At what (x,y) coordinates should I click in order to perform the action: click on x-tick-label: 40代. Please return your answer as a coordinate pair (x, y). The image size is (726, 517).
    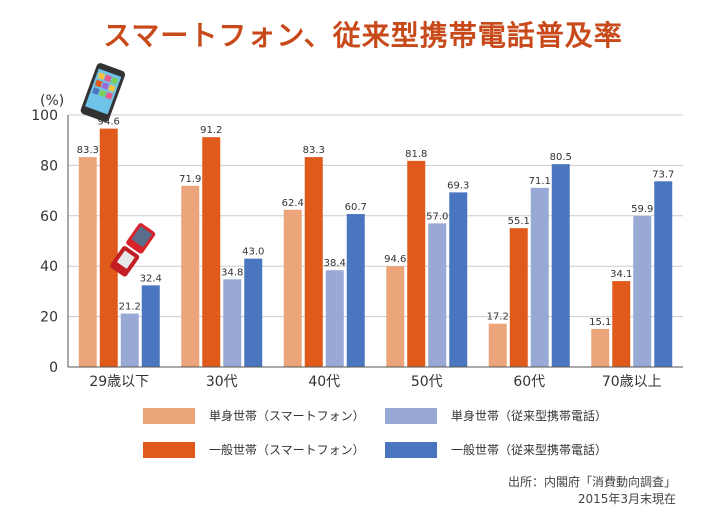
    Looking at the image, I should click on (324, 382).